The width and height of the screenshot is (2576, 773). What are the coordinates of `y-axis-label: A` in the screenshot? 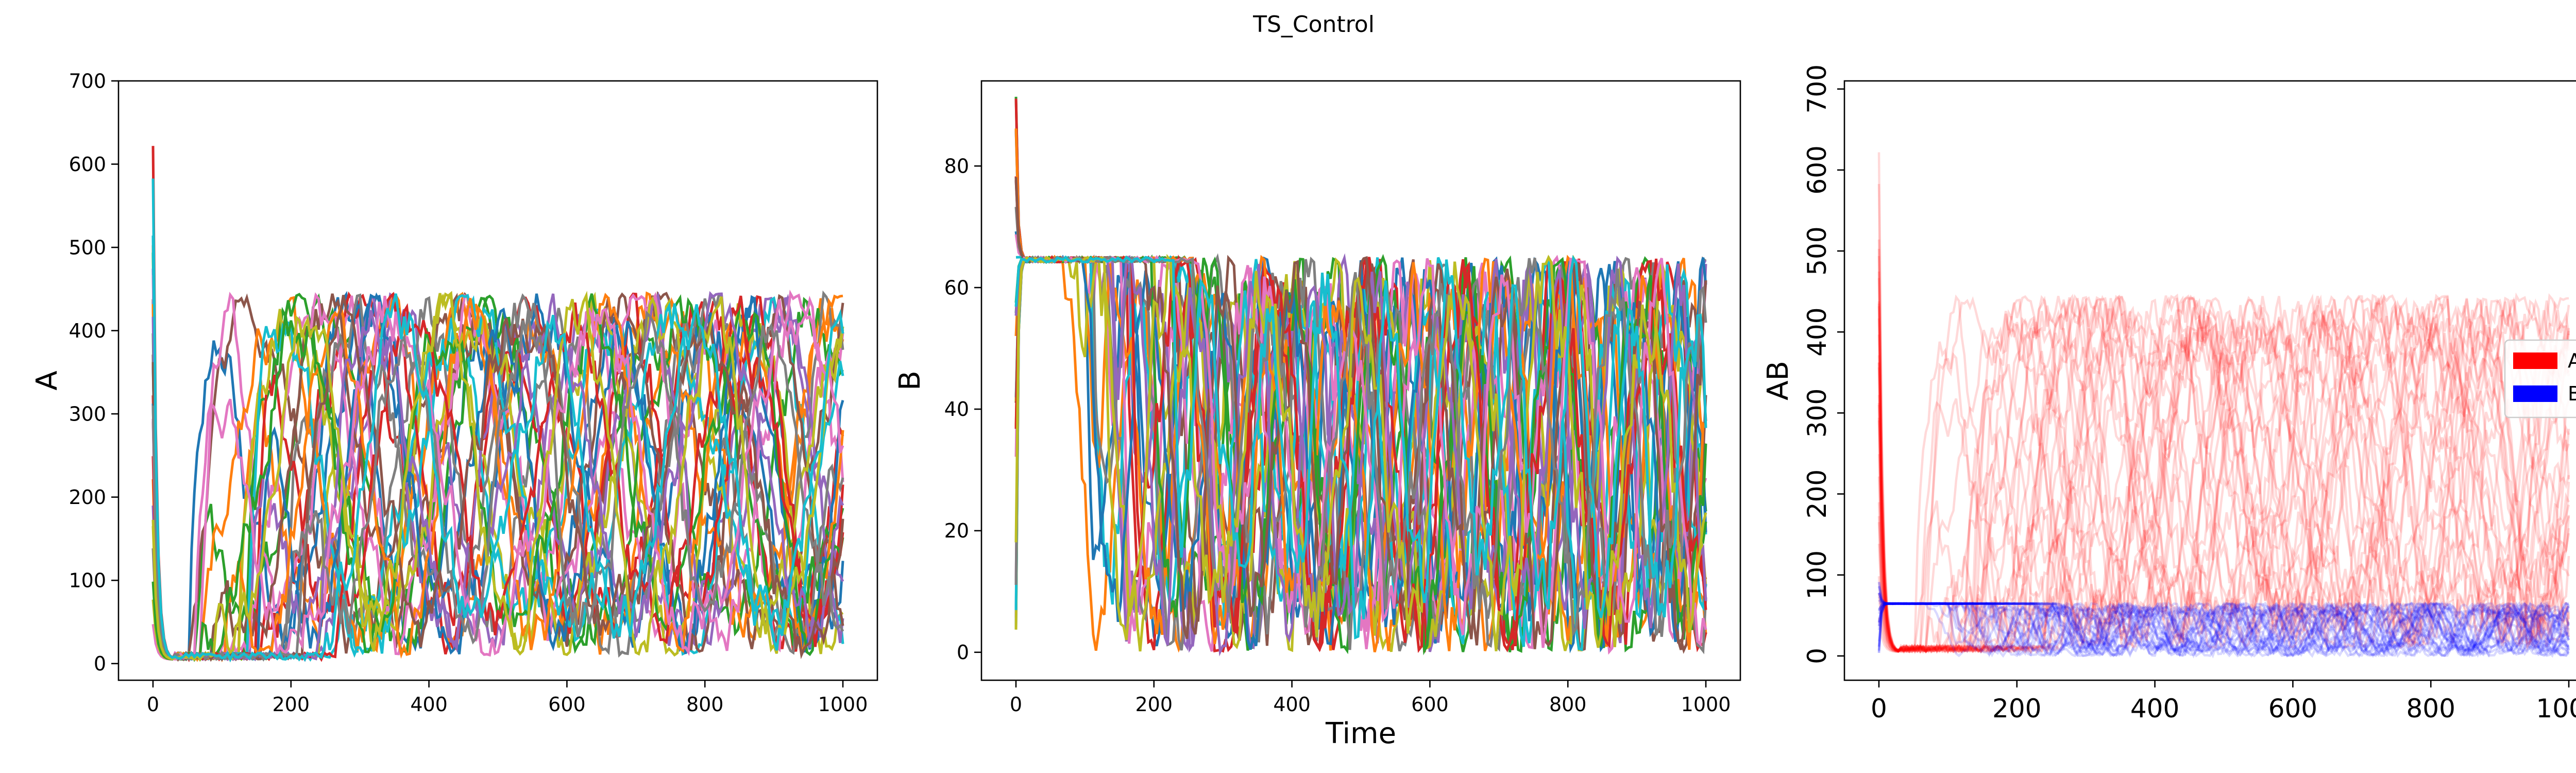 It's located at (47, 380).